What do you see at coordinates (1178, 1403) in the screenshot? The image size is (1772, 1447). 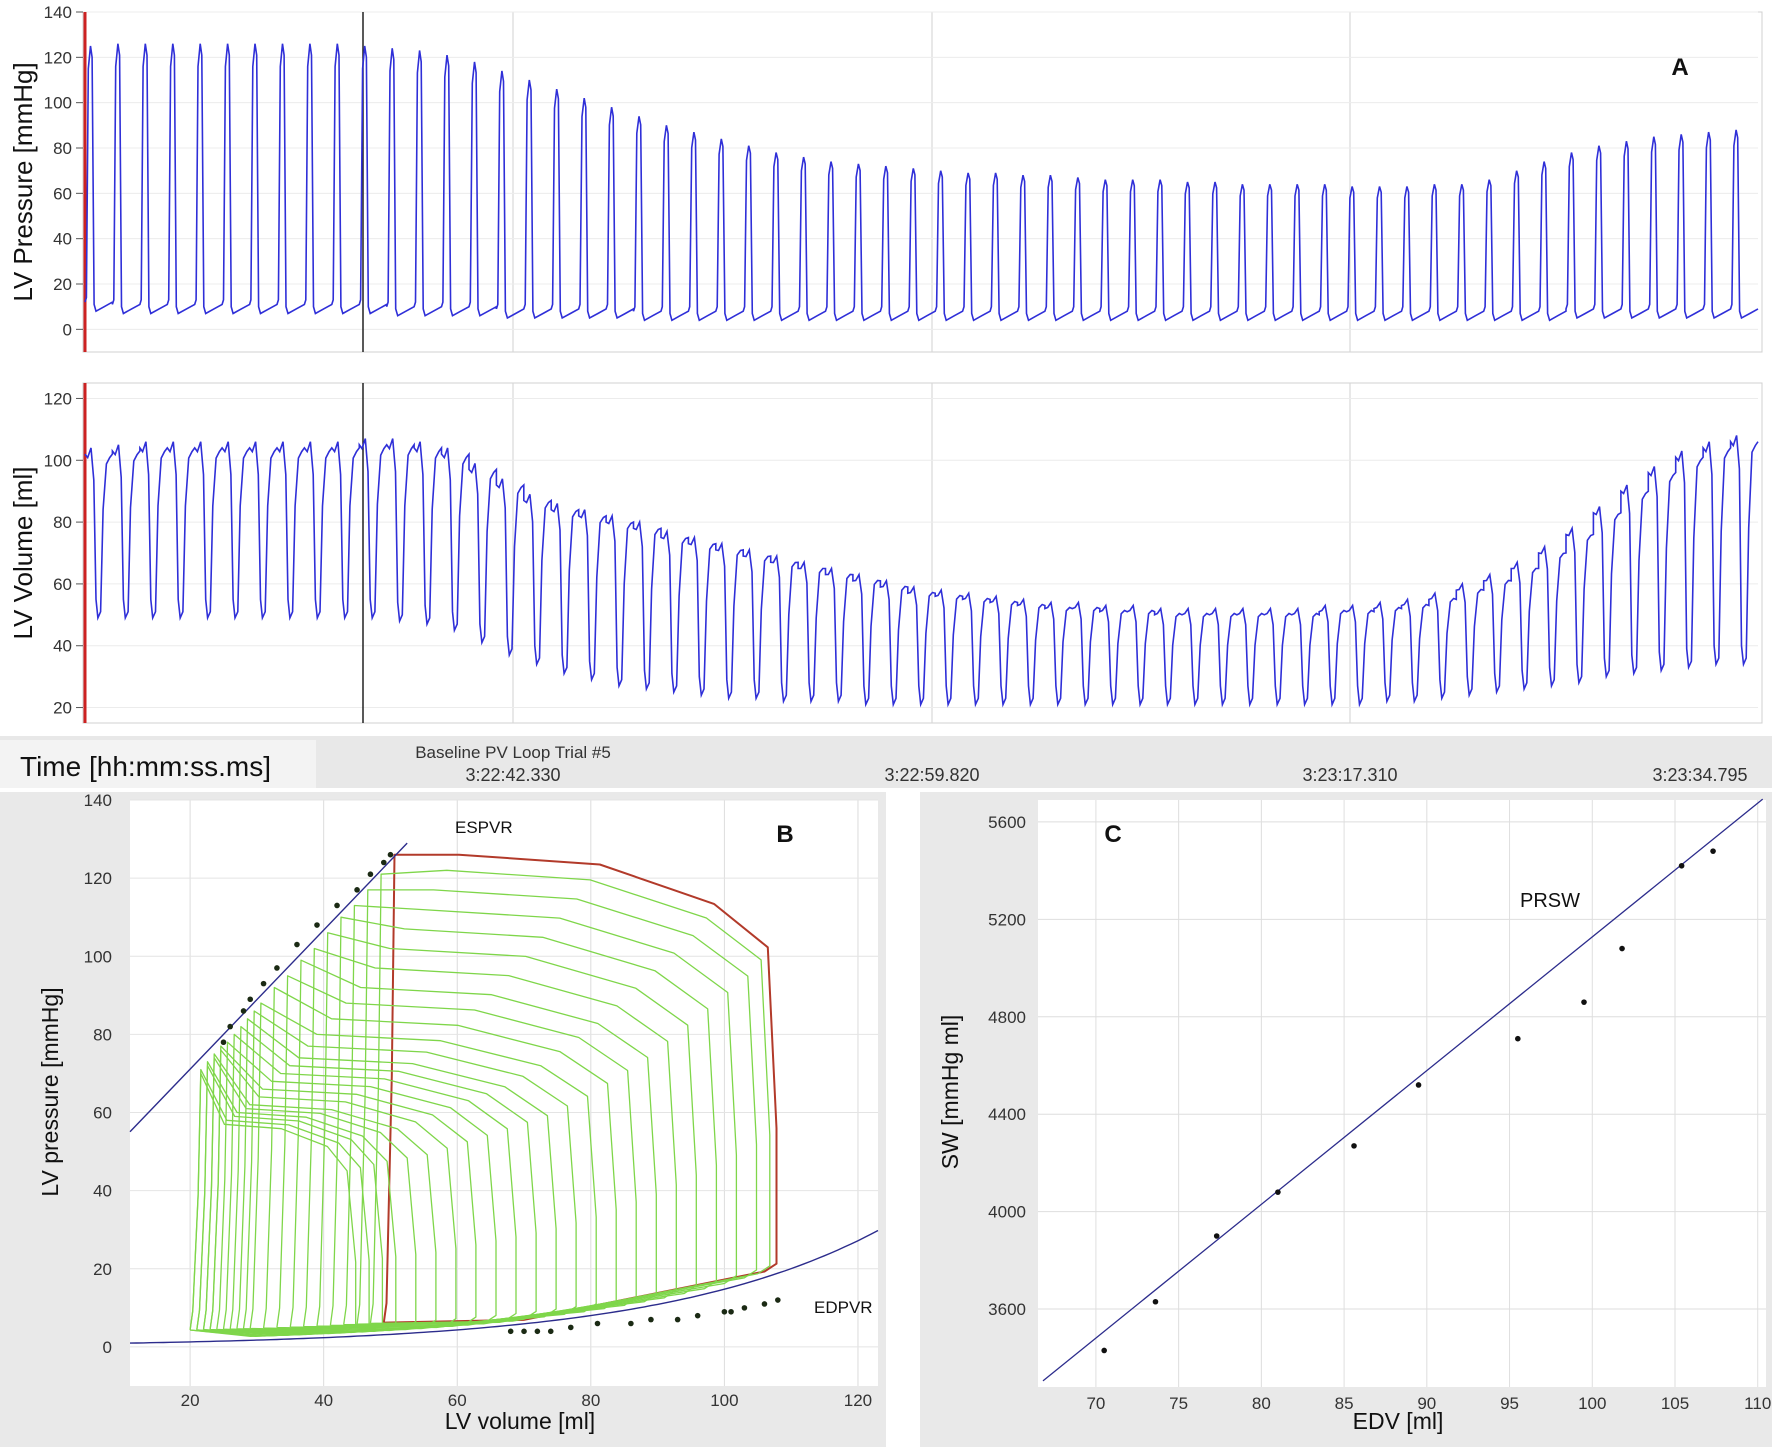 I see `x-tick-label: 75` at bounding box center [1178, 1403].